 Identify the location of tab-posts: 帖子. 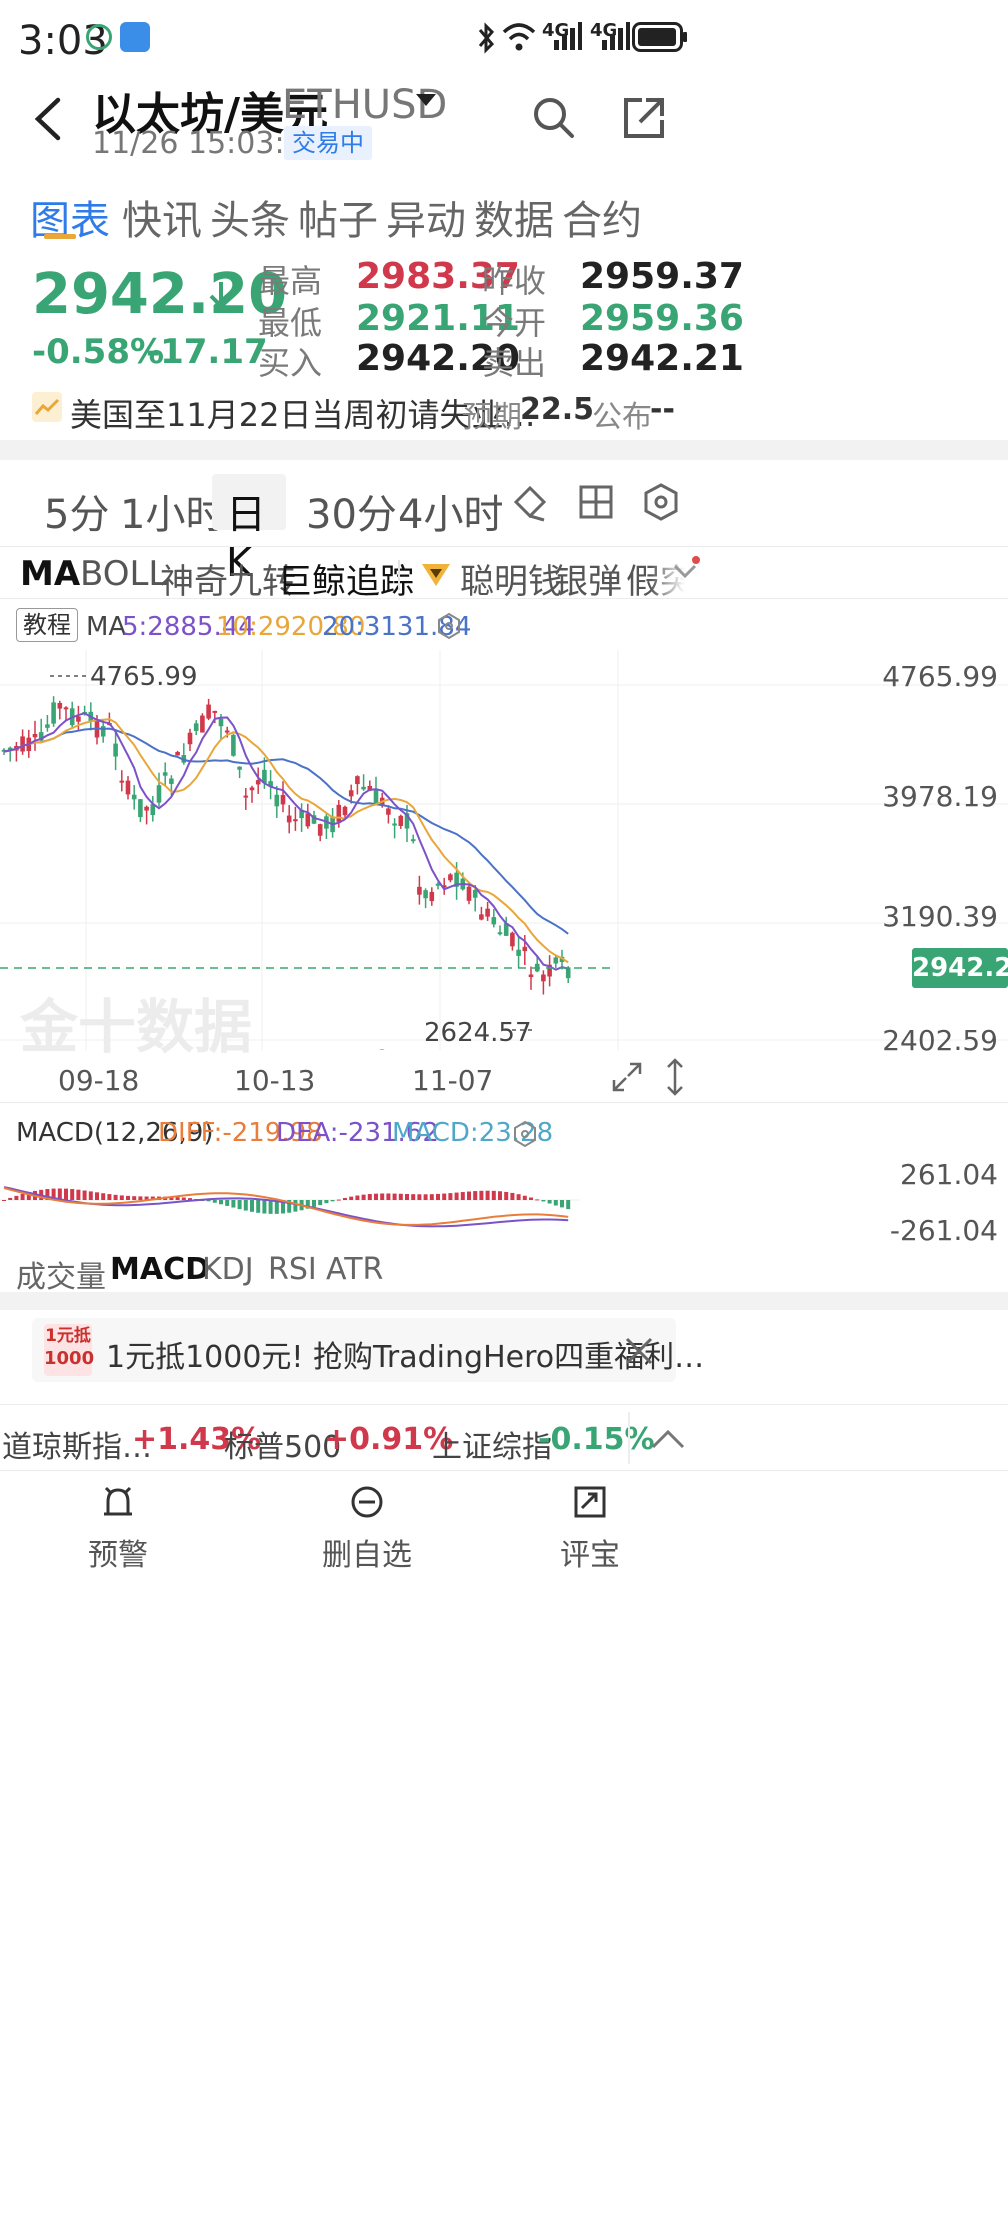
(338, 221).